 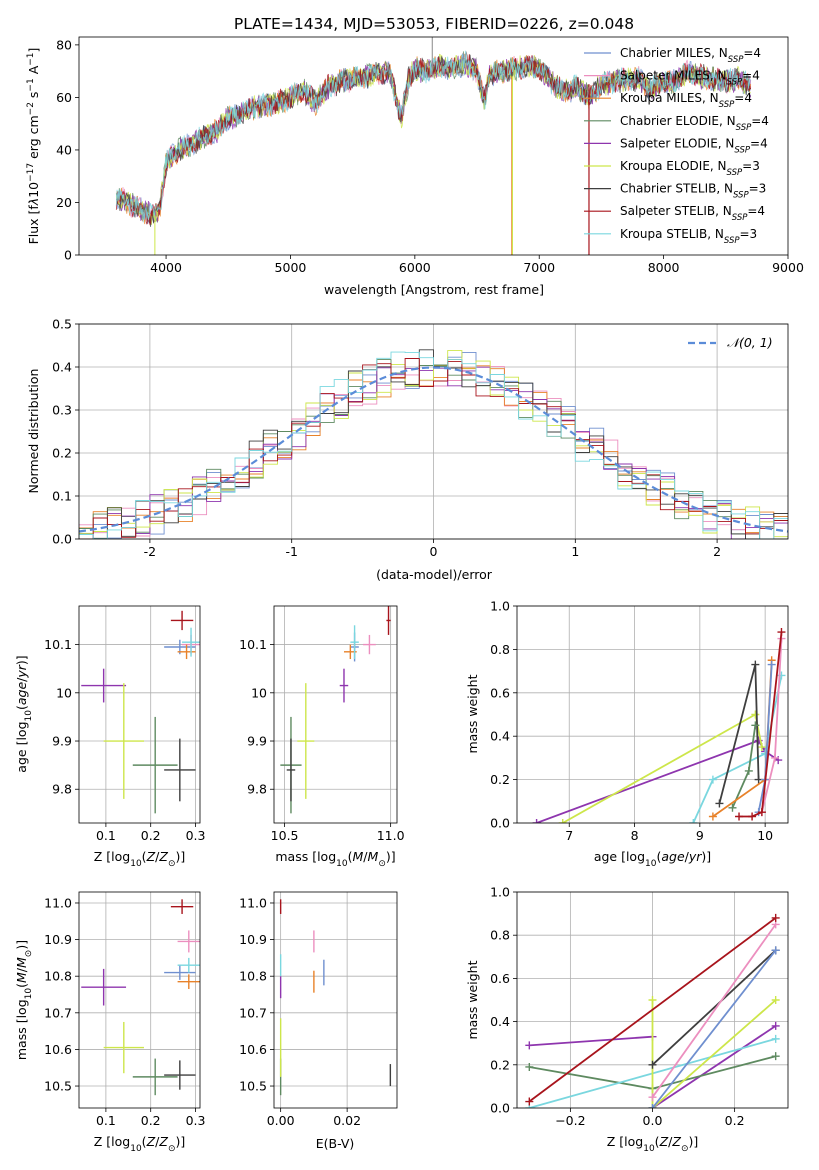 What do you see at coordinates (257, 741) in the screenshot?
I see `y-tick-label: 9.9` at bounding box center [257, 741].